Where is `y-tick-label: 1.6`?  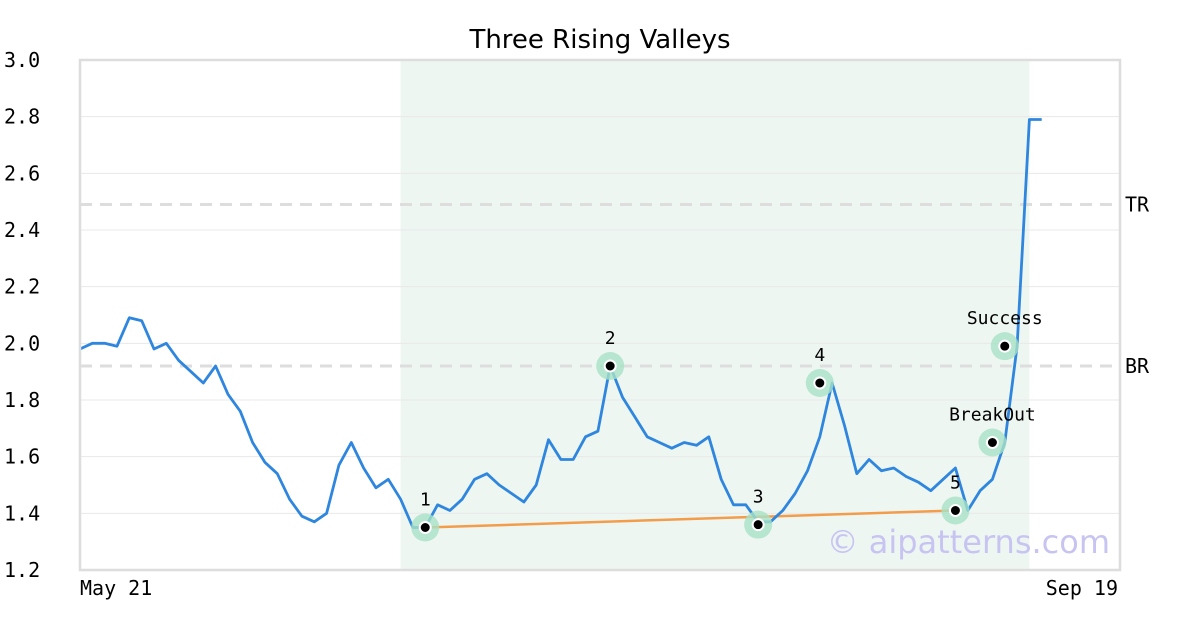 y-tick-label: 1.6 is located at coordinates (22, 457).